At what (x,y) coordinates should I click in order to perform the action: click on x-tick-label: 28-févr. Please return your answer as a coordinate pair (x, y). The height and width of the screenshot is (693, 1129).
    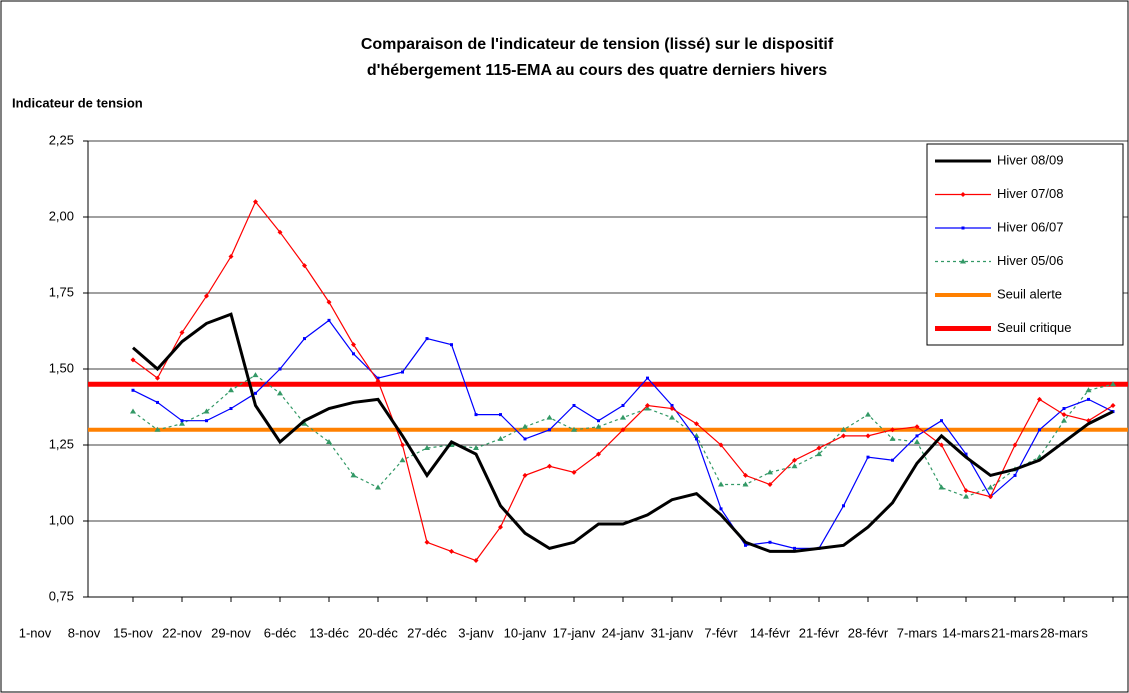
    Looking at the image, I should click on (868, 632).